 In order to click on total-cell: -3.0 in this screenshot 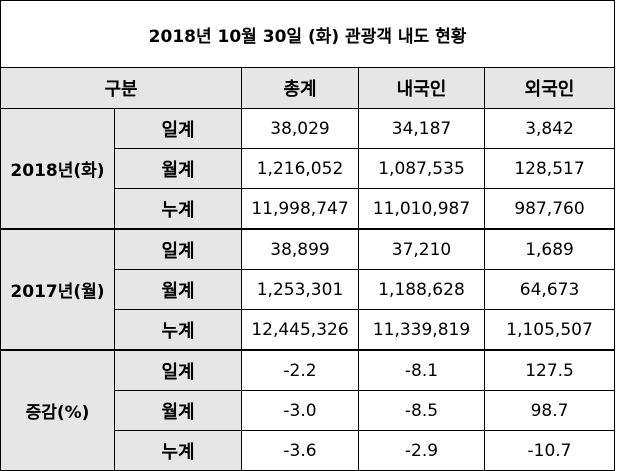, I will do `click(300, 410)`.